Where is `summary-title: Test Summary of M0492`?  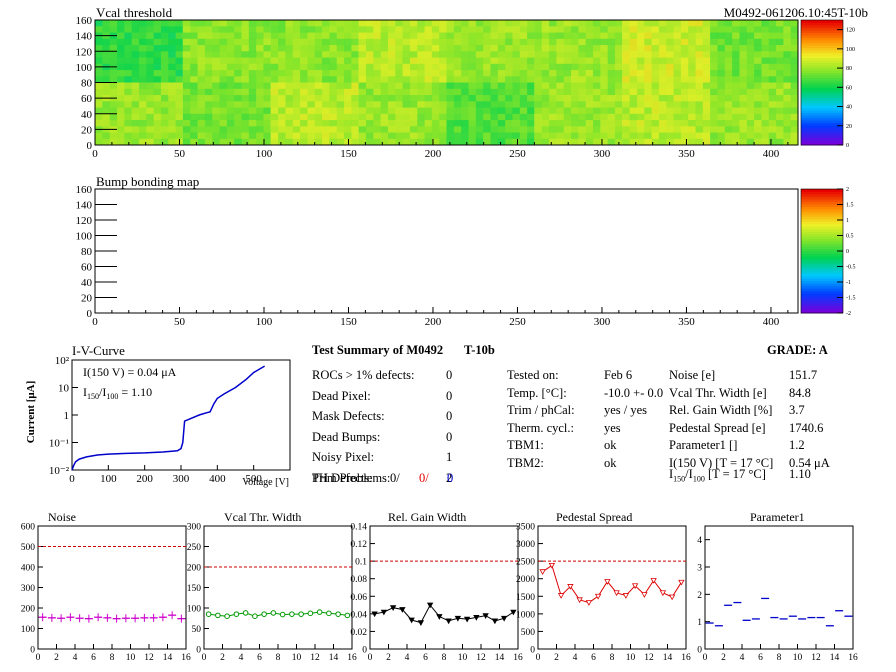
summary-title: Test Summary of M0492 is located at coordinates (378, 350).